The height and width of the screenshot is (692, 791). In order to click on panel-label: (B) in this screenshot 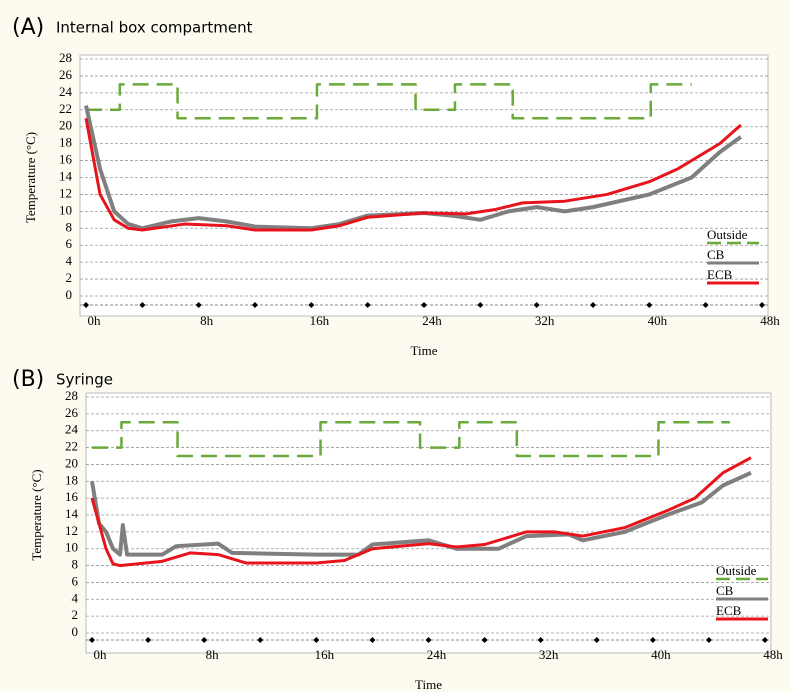, I will do `click(28, 379)`.